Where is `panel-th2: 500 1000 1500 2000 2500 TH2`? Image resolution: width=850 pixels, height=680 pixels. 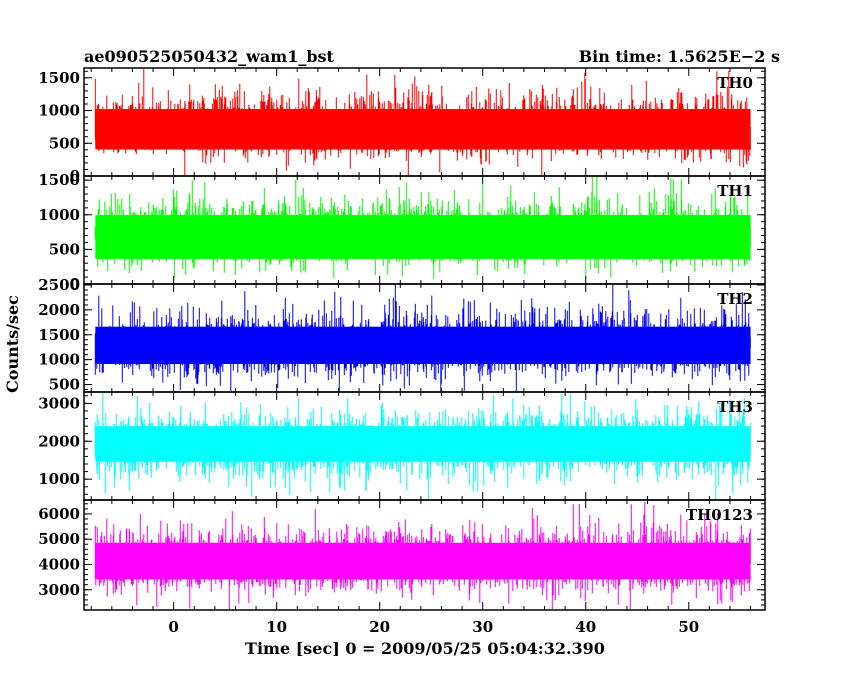
panel-th2: 500 1000 1500 2000 2500 TH2 is located at coordinates (402, 335).